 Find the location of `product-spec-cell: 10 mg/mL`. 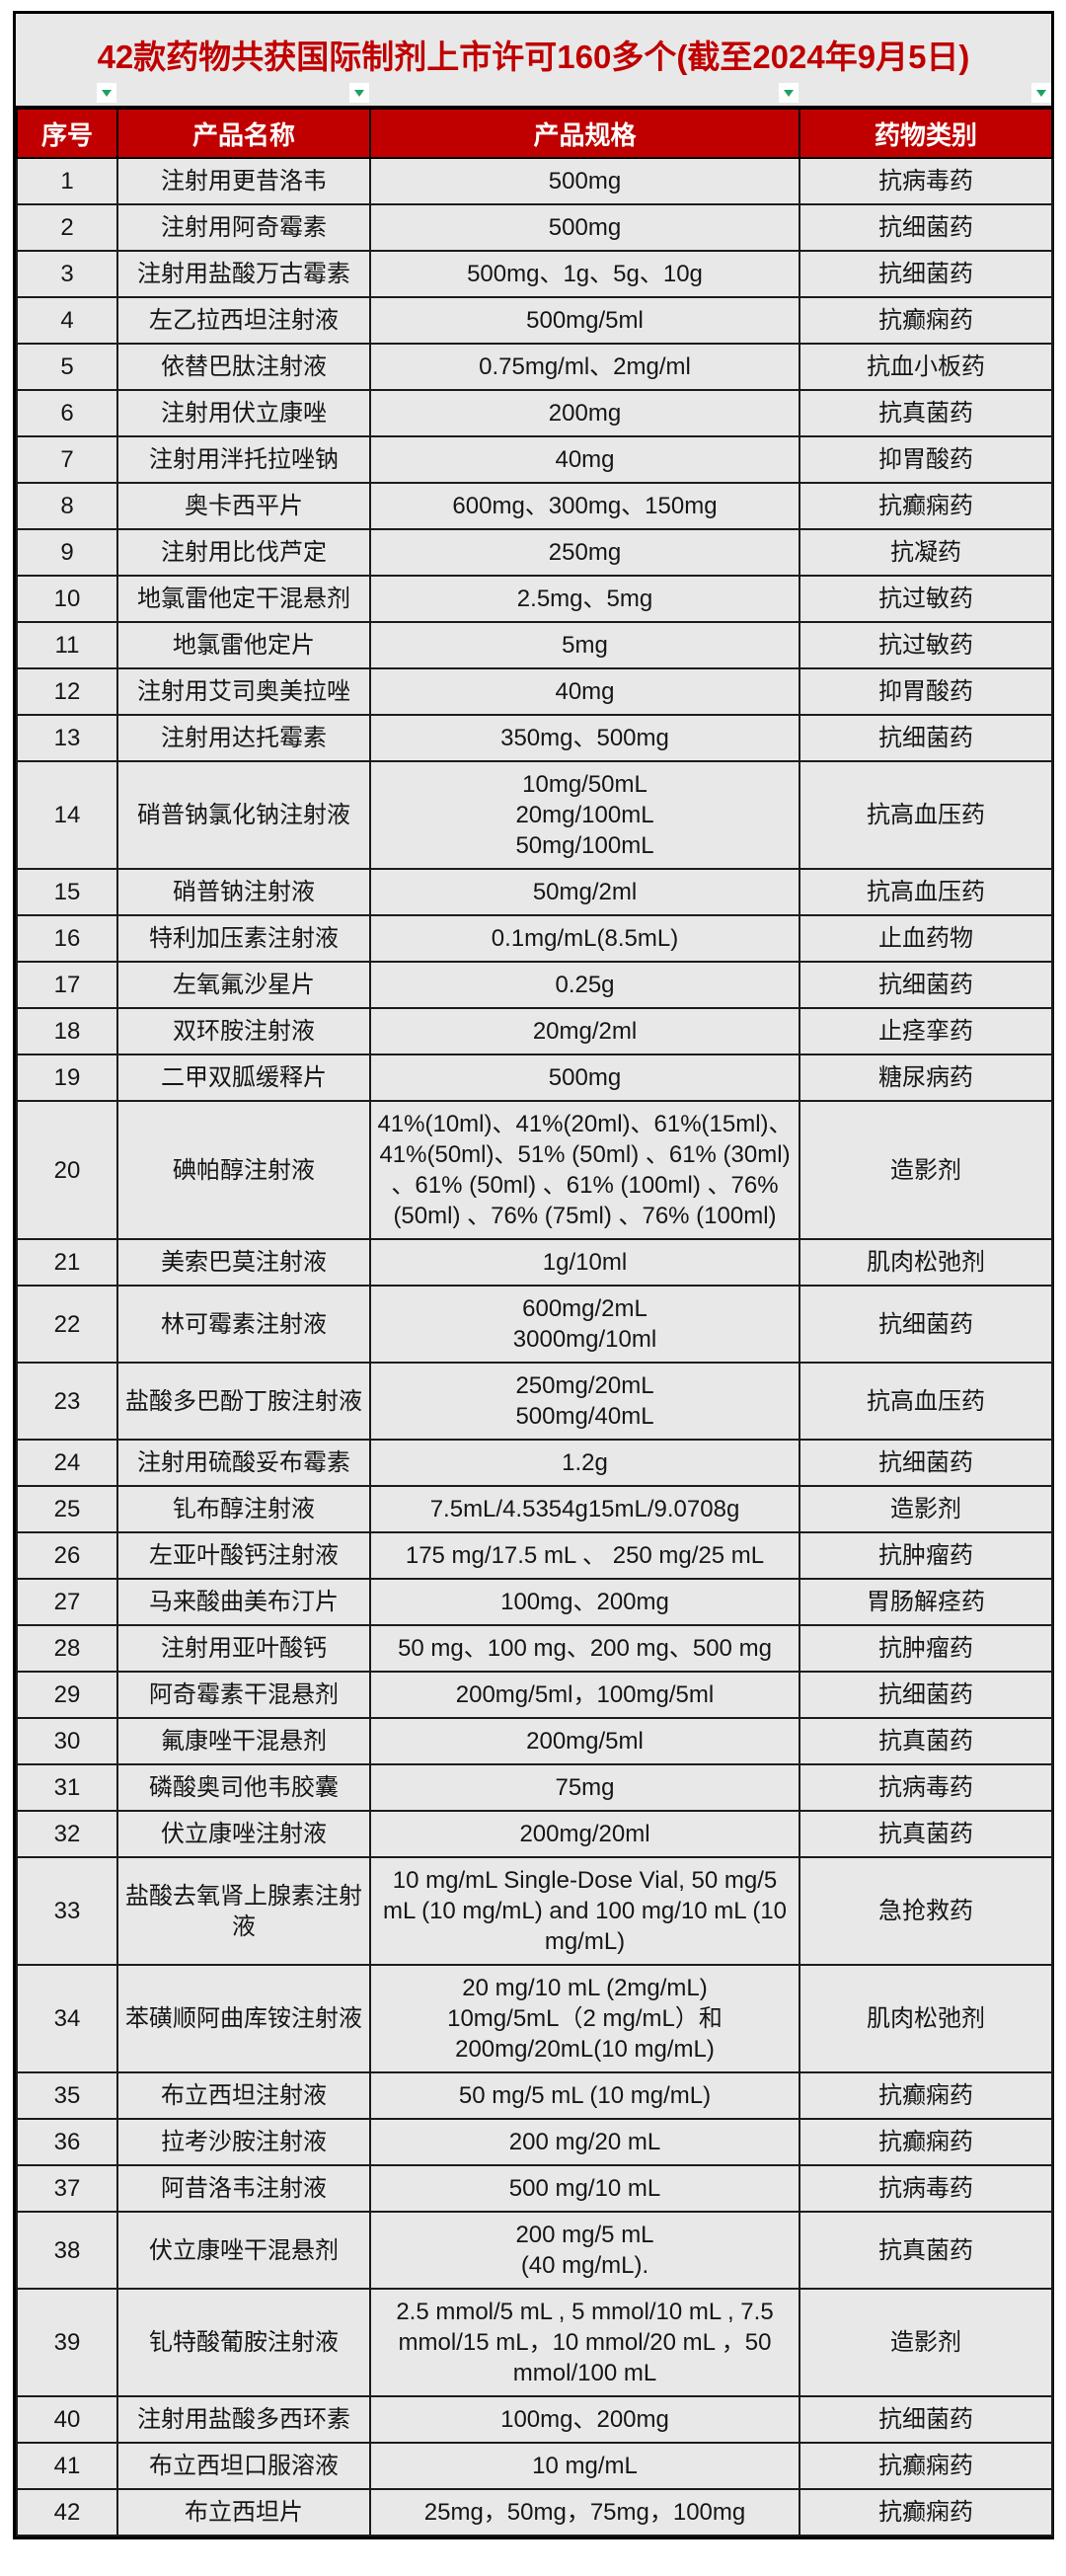

product-spec-cell: 10 mg/mL is located at coordinates (584, 2466).